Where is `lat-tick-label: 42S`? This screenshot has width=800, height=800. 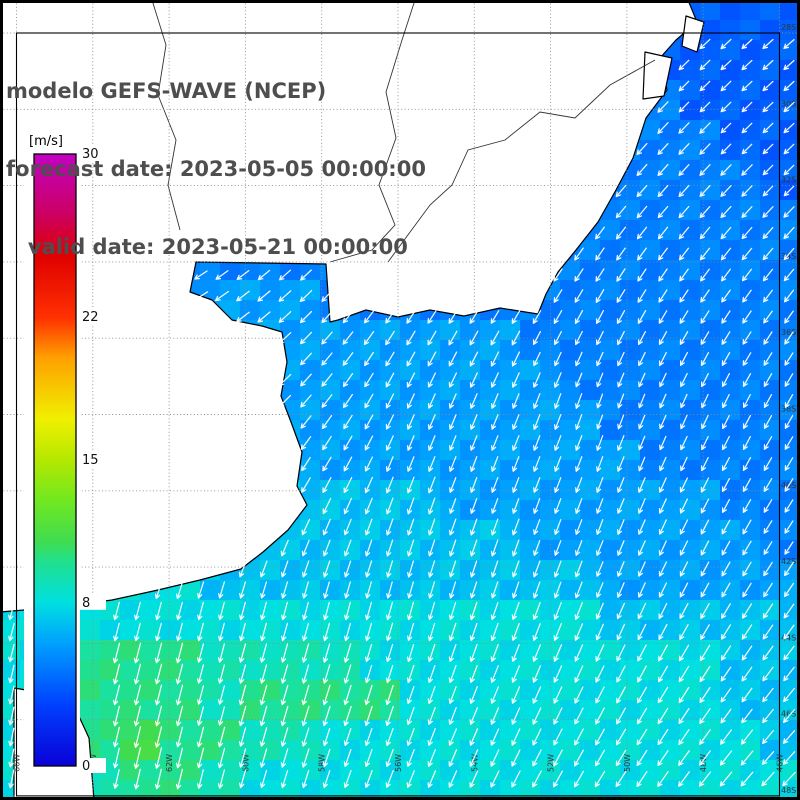 lat-tick-label: 42S is located at coordinates (788, 561).